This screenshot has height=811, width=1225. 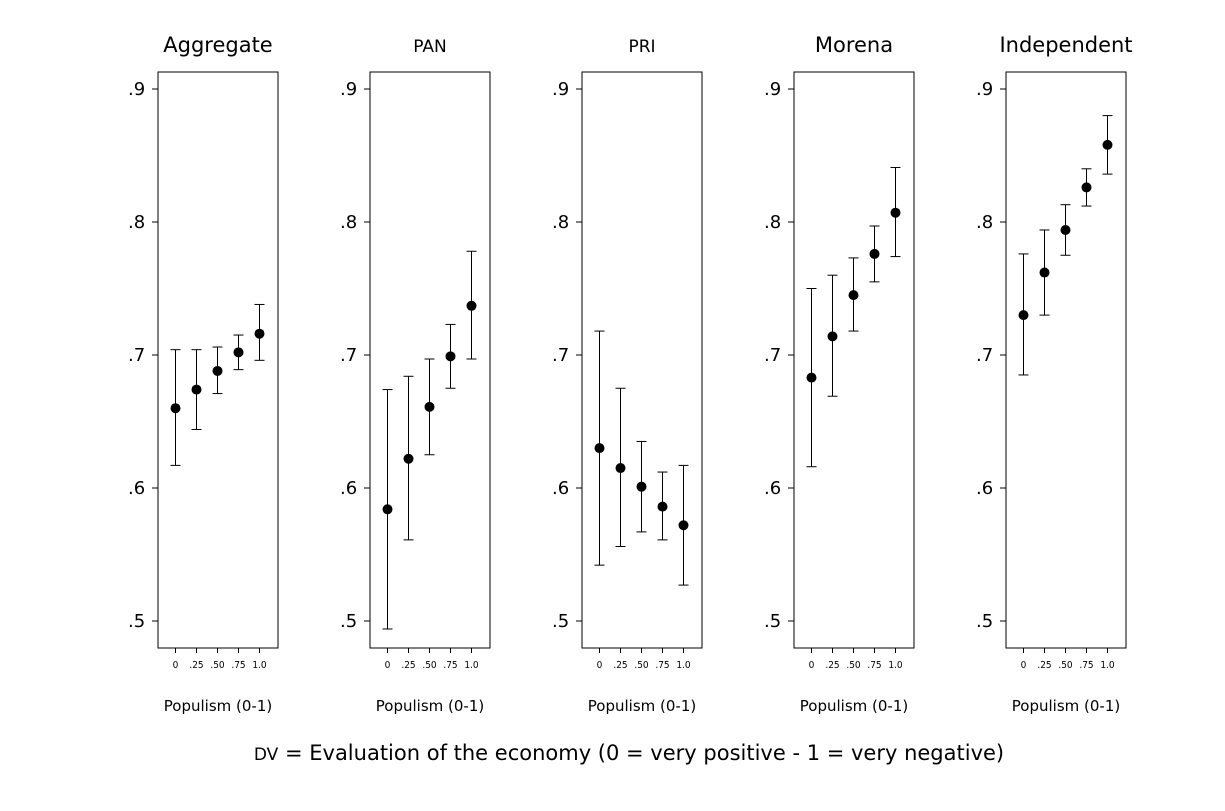 I want to click on panel-title: PAN, so click(x=430, y=47).